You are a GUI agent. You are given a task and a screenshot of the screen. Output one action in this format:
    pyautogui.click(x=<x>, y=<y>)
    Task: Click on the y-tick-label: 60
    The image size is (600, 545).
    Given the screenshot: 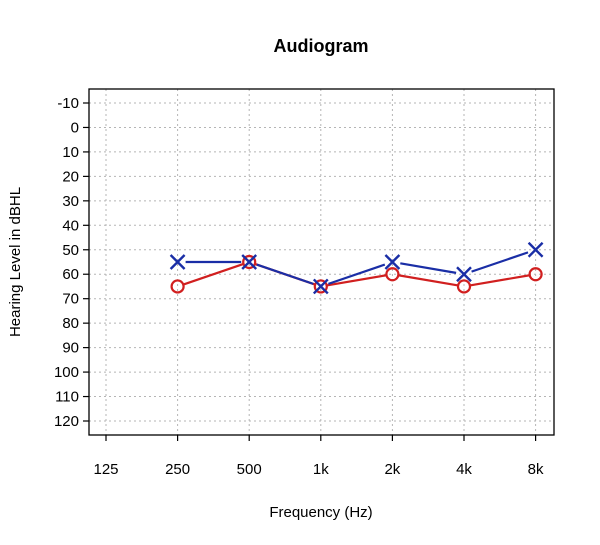 What is the action you would take?
    pyautogui.click(x=70, y=274)
    